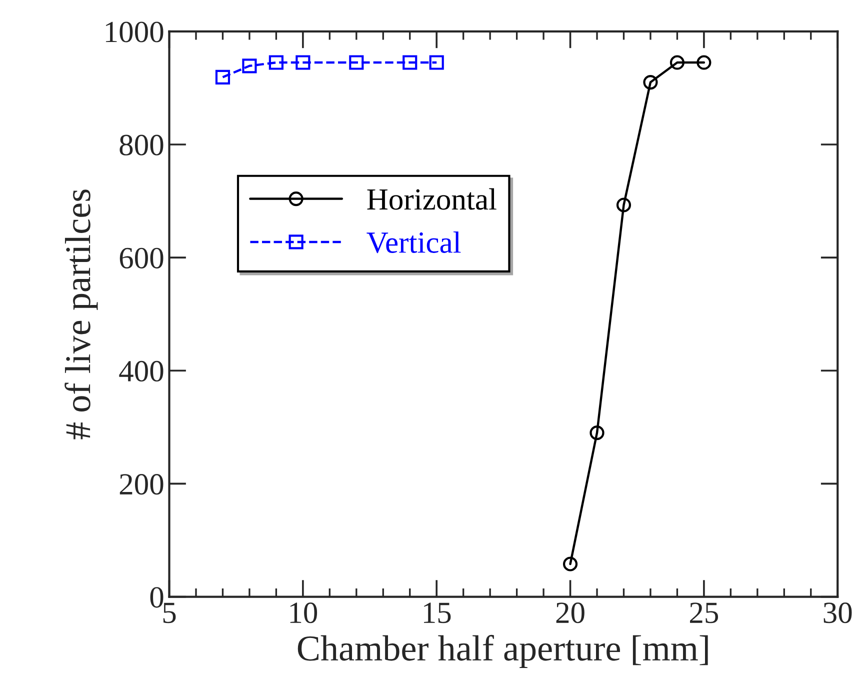 The width and height of the screenshot is (868, 698). Describe the element at coordinates (704, 613) in the screenshot. I see `x-tick-label: 25` at that location.